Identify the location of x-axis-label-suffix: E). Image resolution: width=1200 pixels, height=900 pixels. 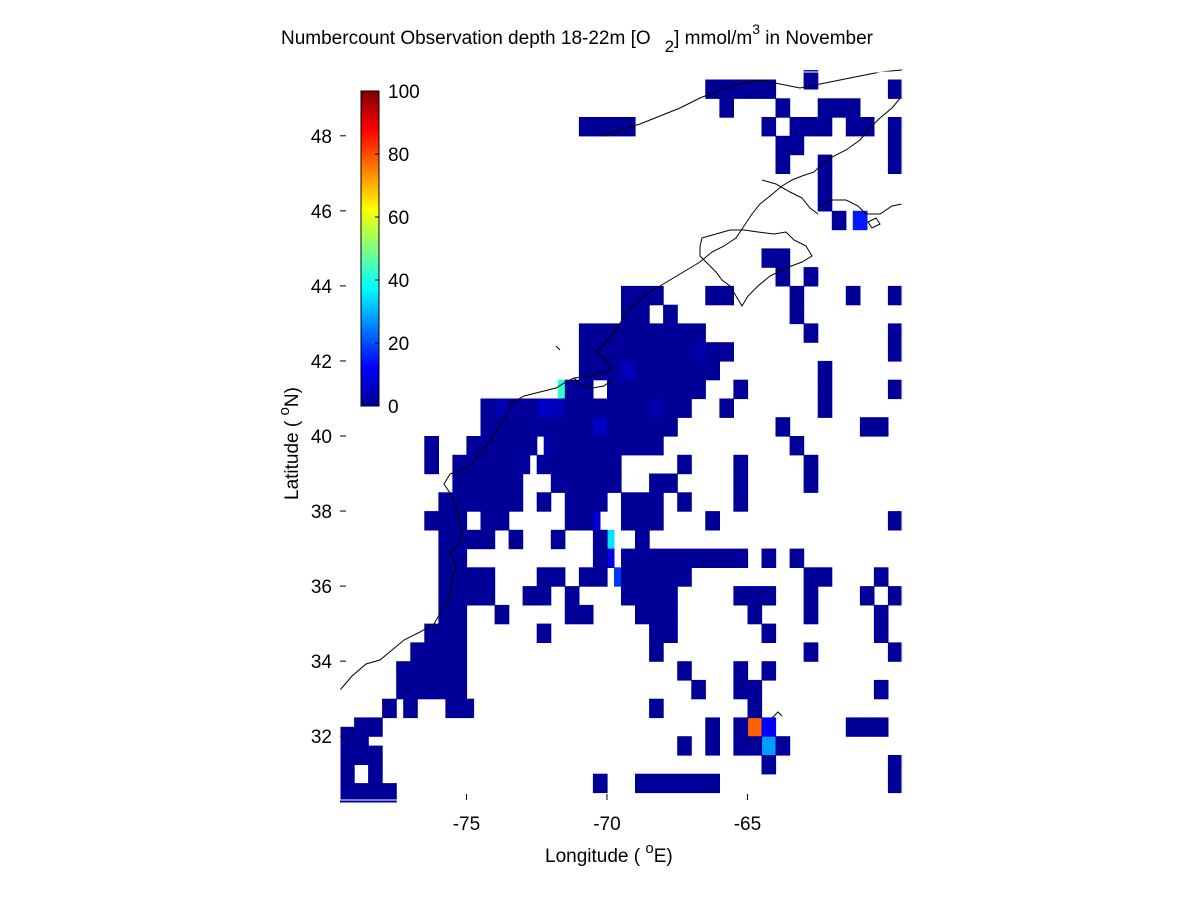
(663, 856).